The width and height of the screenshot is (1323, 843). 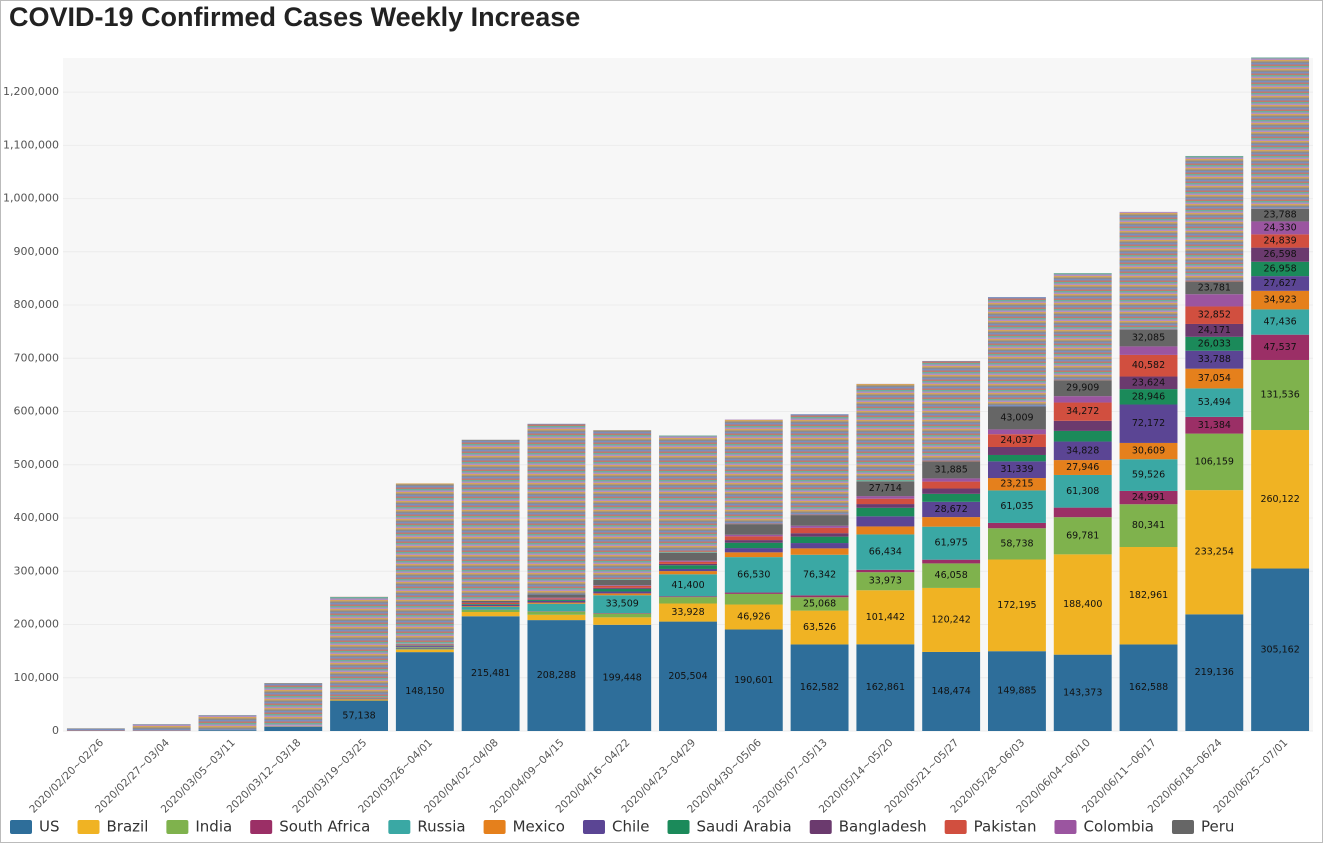 What do you see at coordinates (556, 675) in the screenshot?
I see `segment-label: 208,288` at bounding box center [556, 675].